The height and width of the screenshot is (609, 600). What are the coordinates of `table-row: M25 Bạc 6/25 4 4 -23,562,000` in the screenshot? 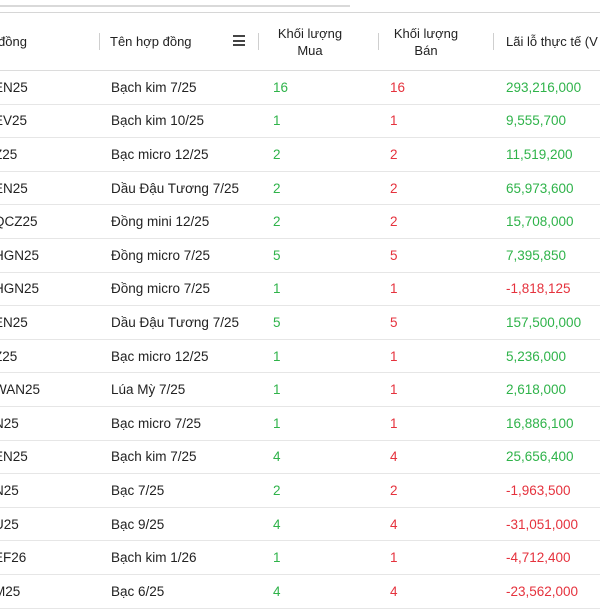 It's located at (300, 592).